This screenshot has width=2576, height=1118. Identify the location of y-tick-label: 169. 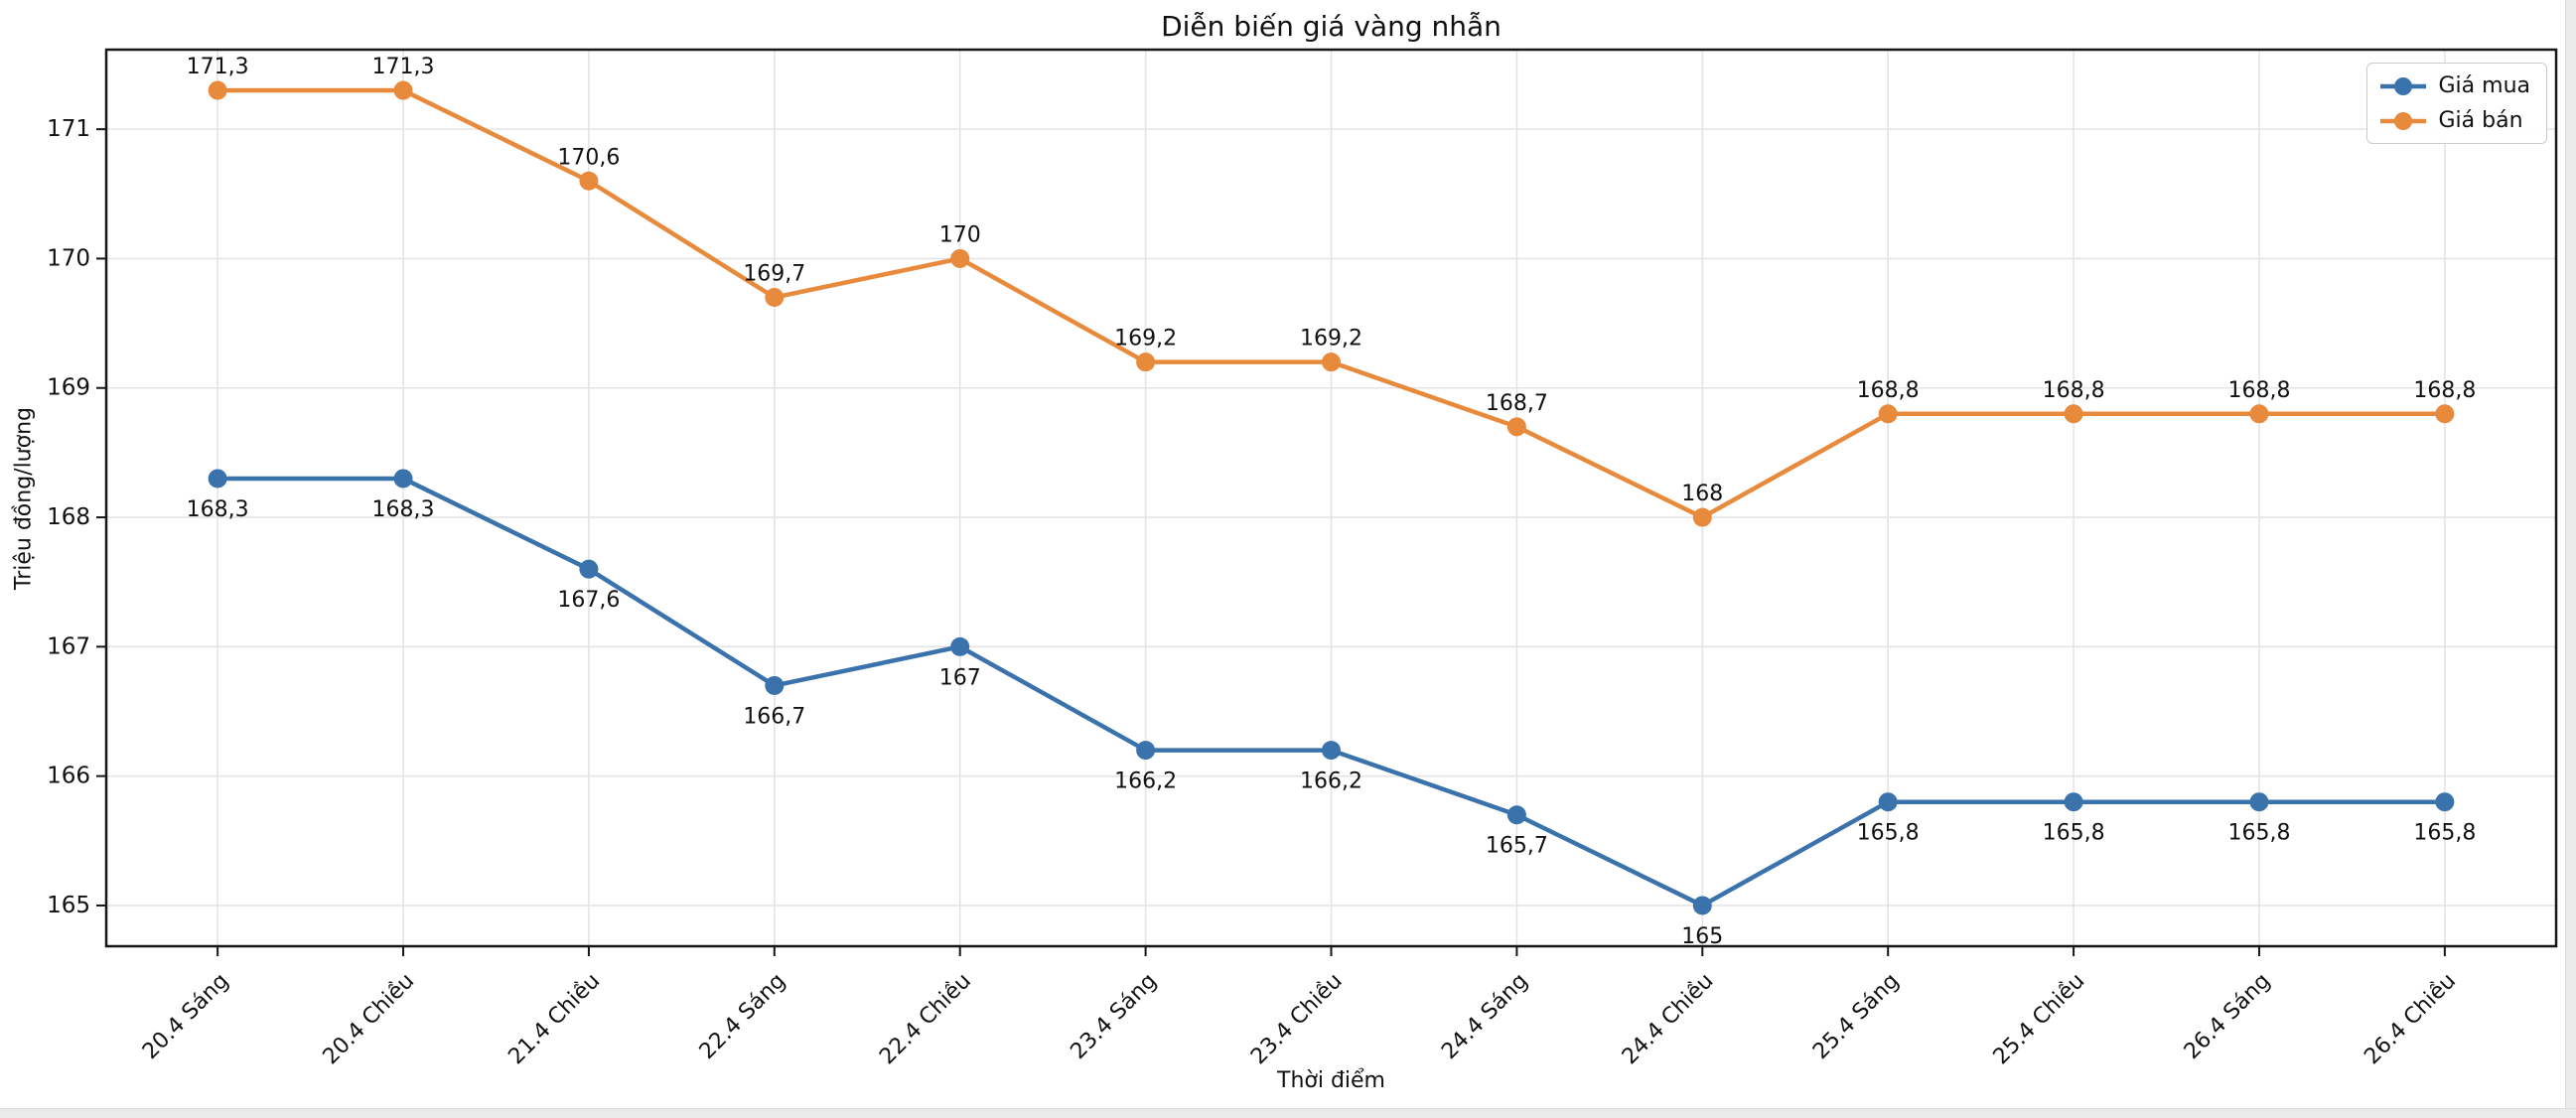
(69, 388).